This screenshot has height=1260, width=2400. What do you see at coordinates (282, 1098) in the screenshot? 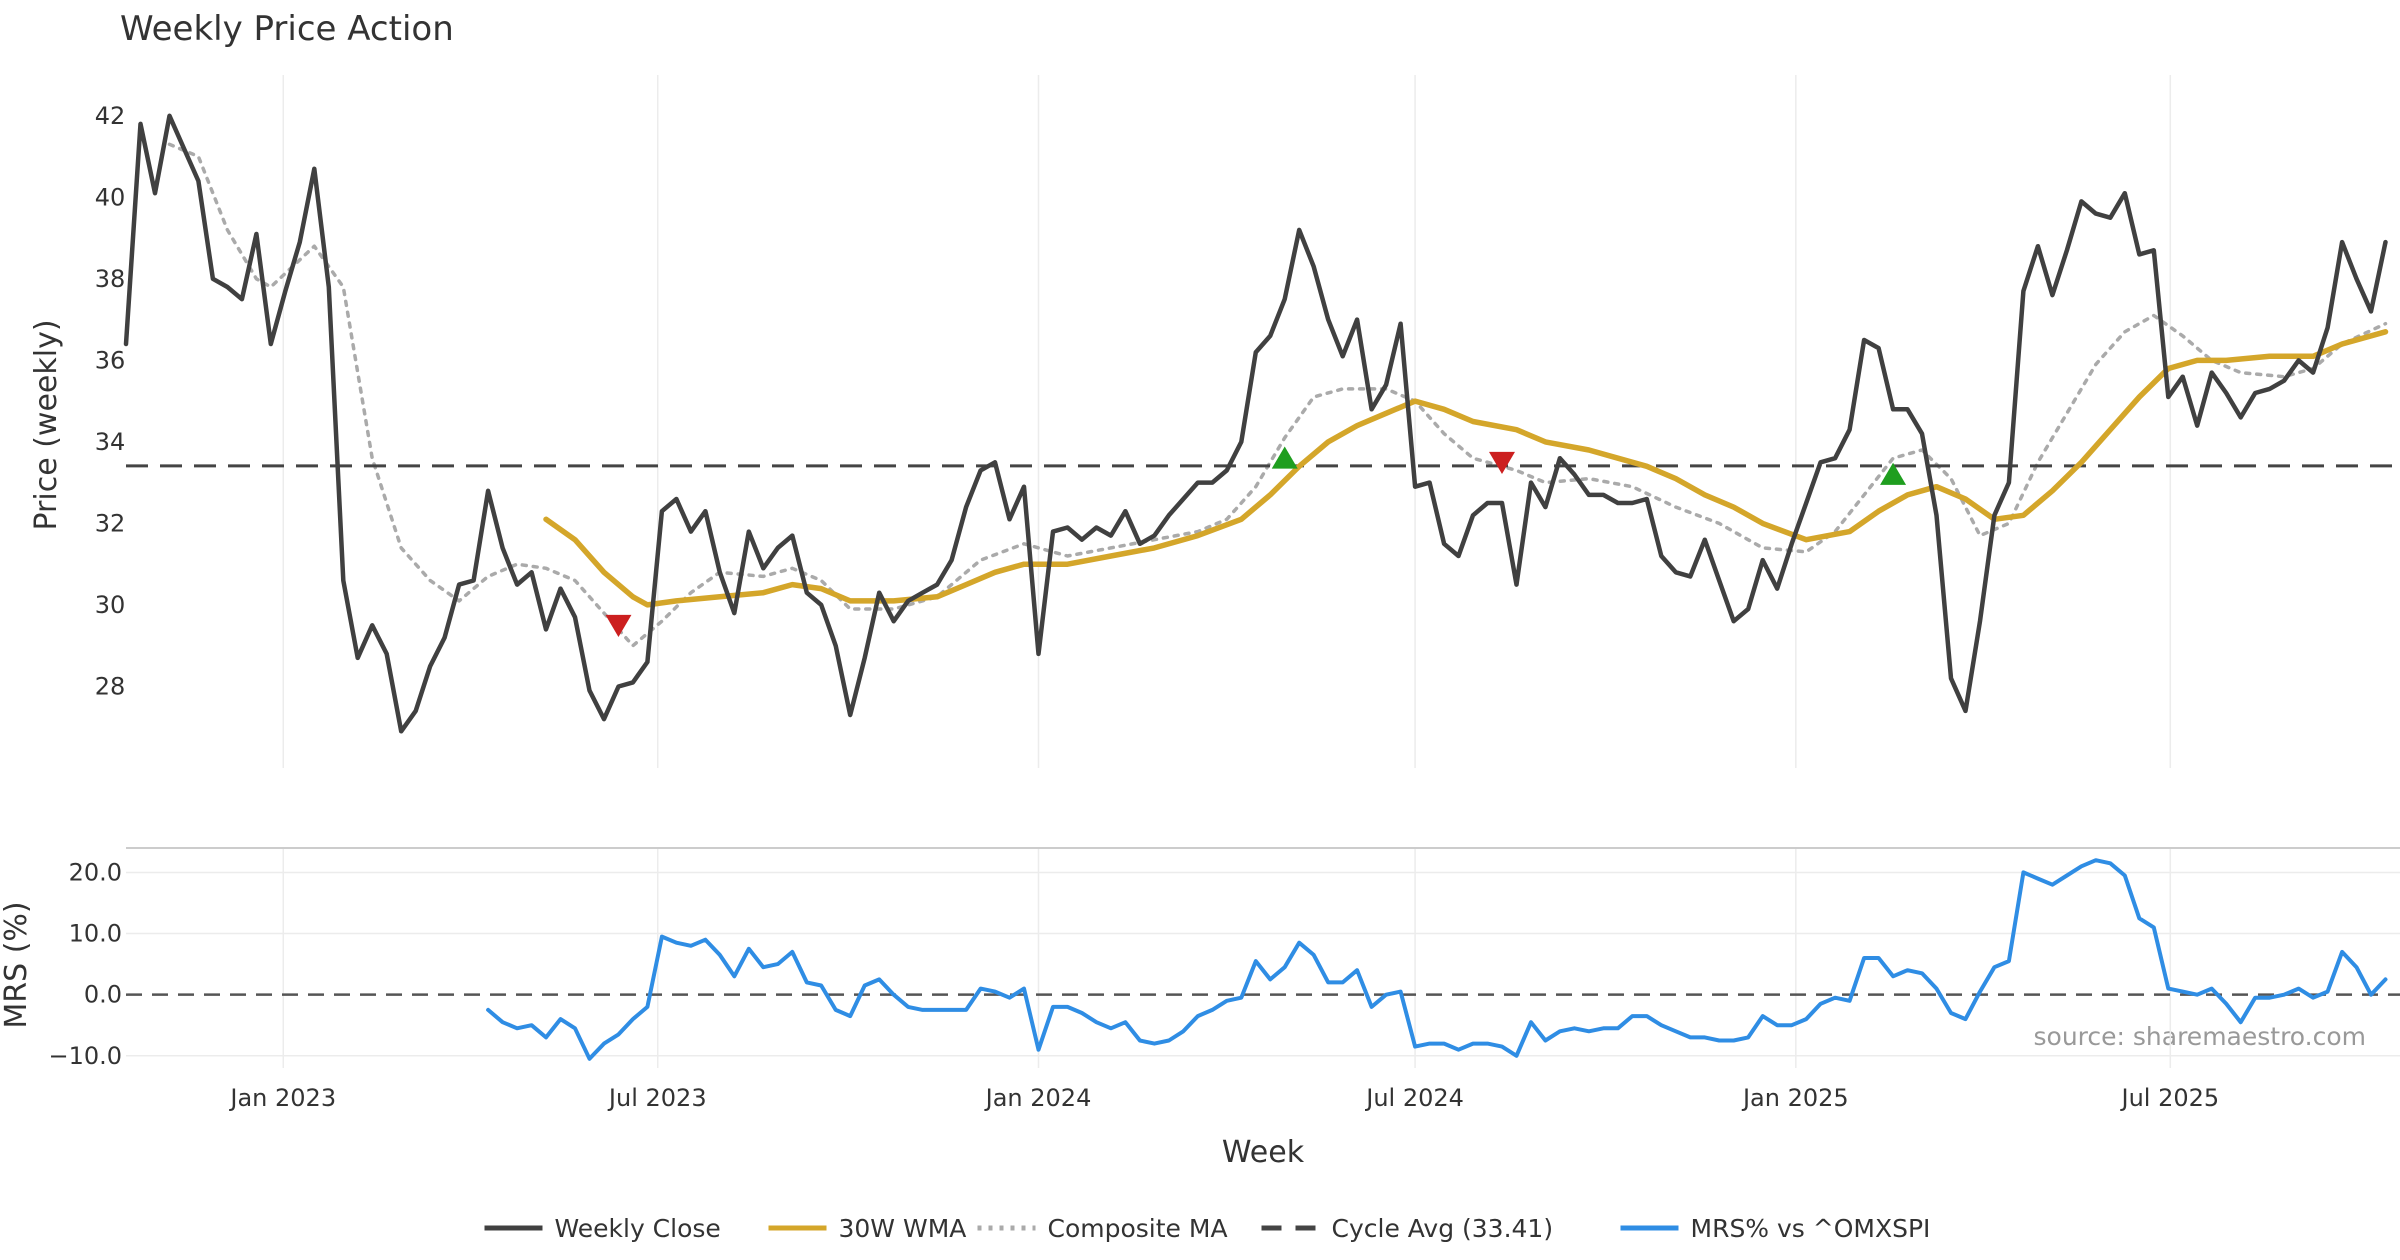
I see `x-tick-label: Jan 2023` at bounding box center [282, 1098].